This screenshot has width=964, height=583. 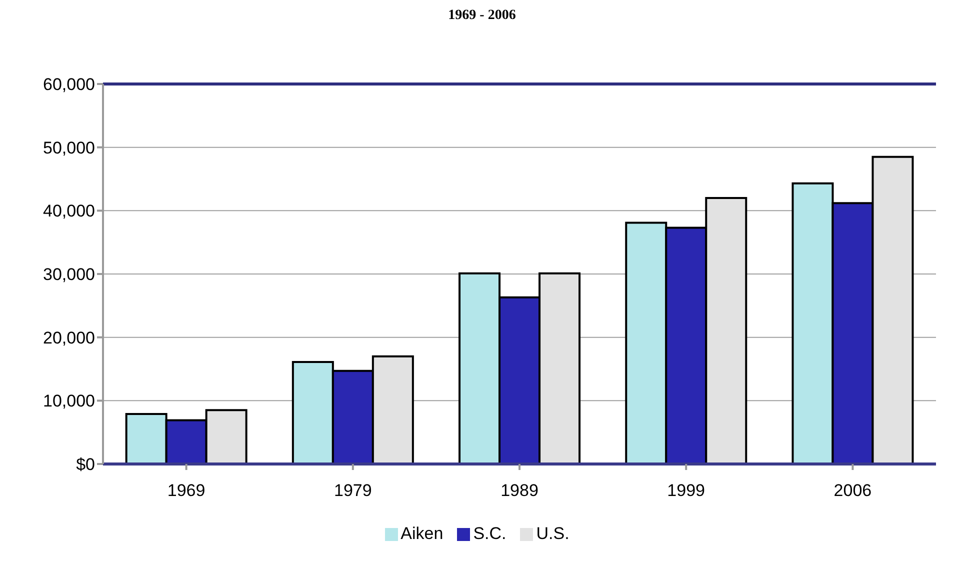 What do you see at coordinates (69, 211) in the screenshot?
I see `y-tick-label: 40,000` at bounding box center [69, 211].